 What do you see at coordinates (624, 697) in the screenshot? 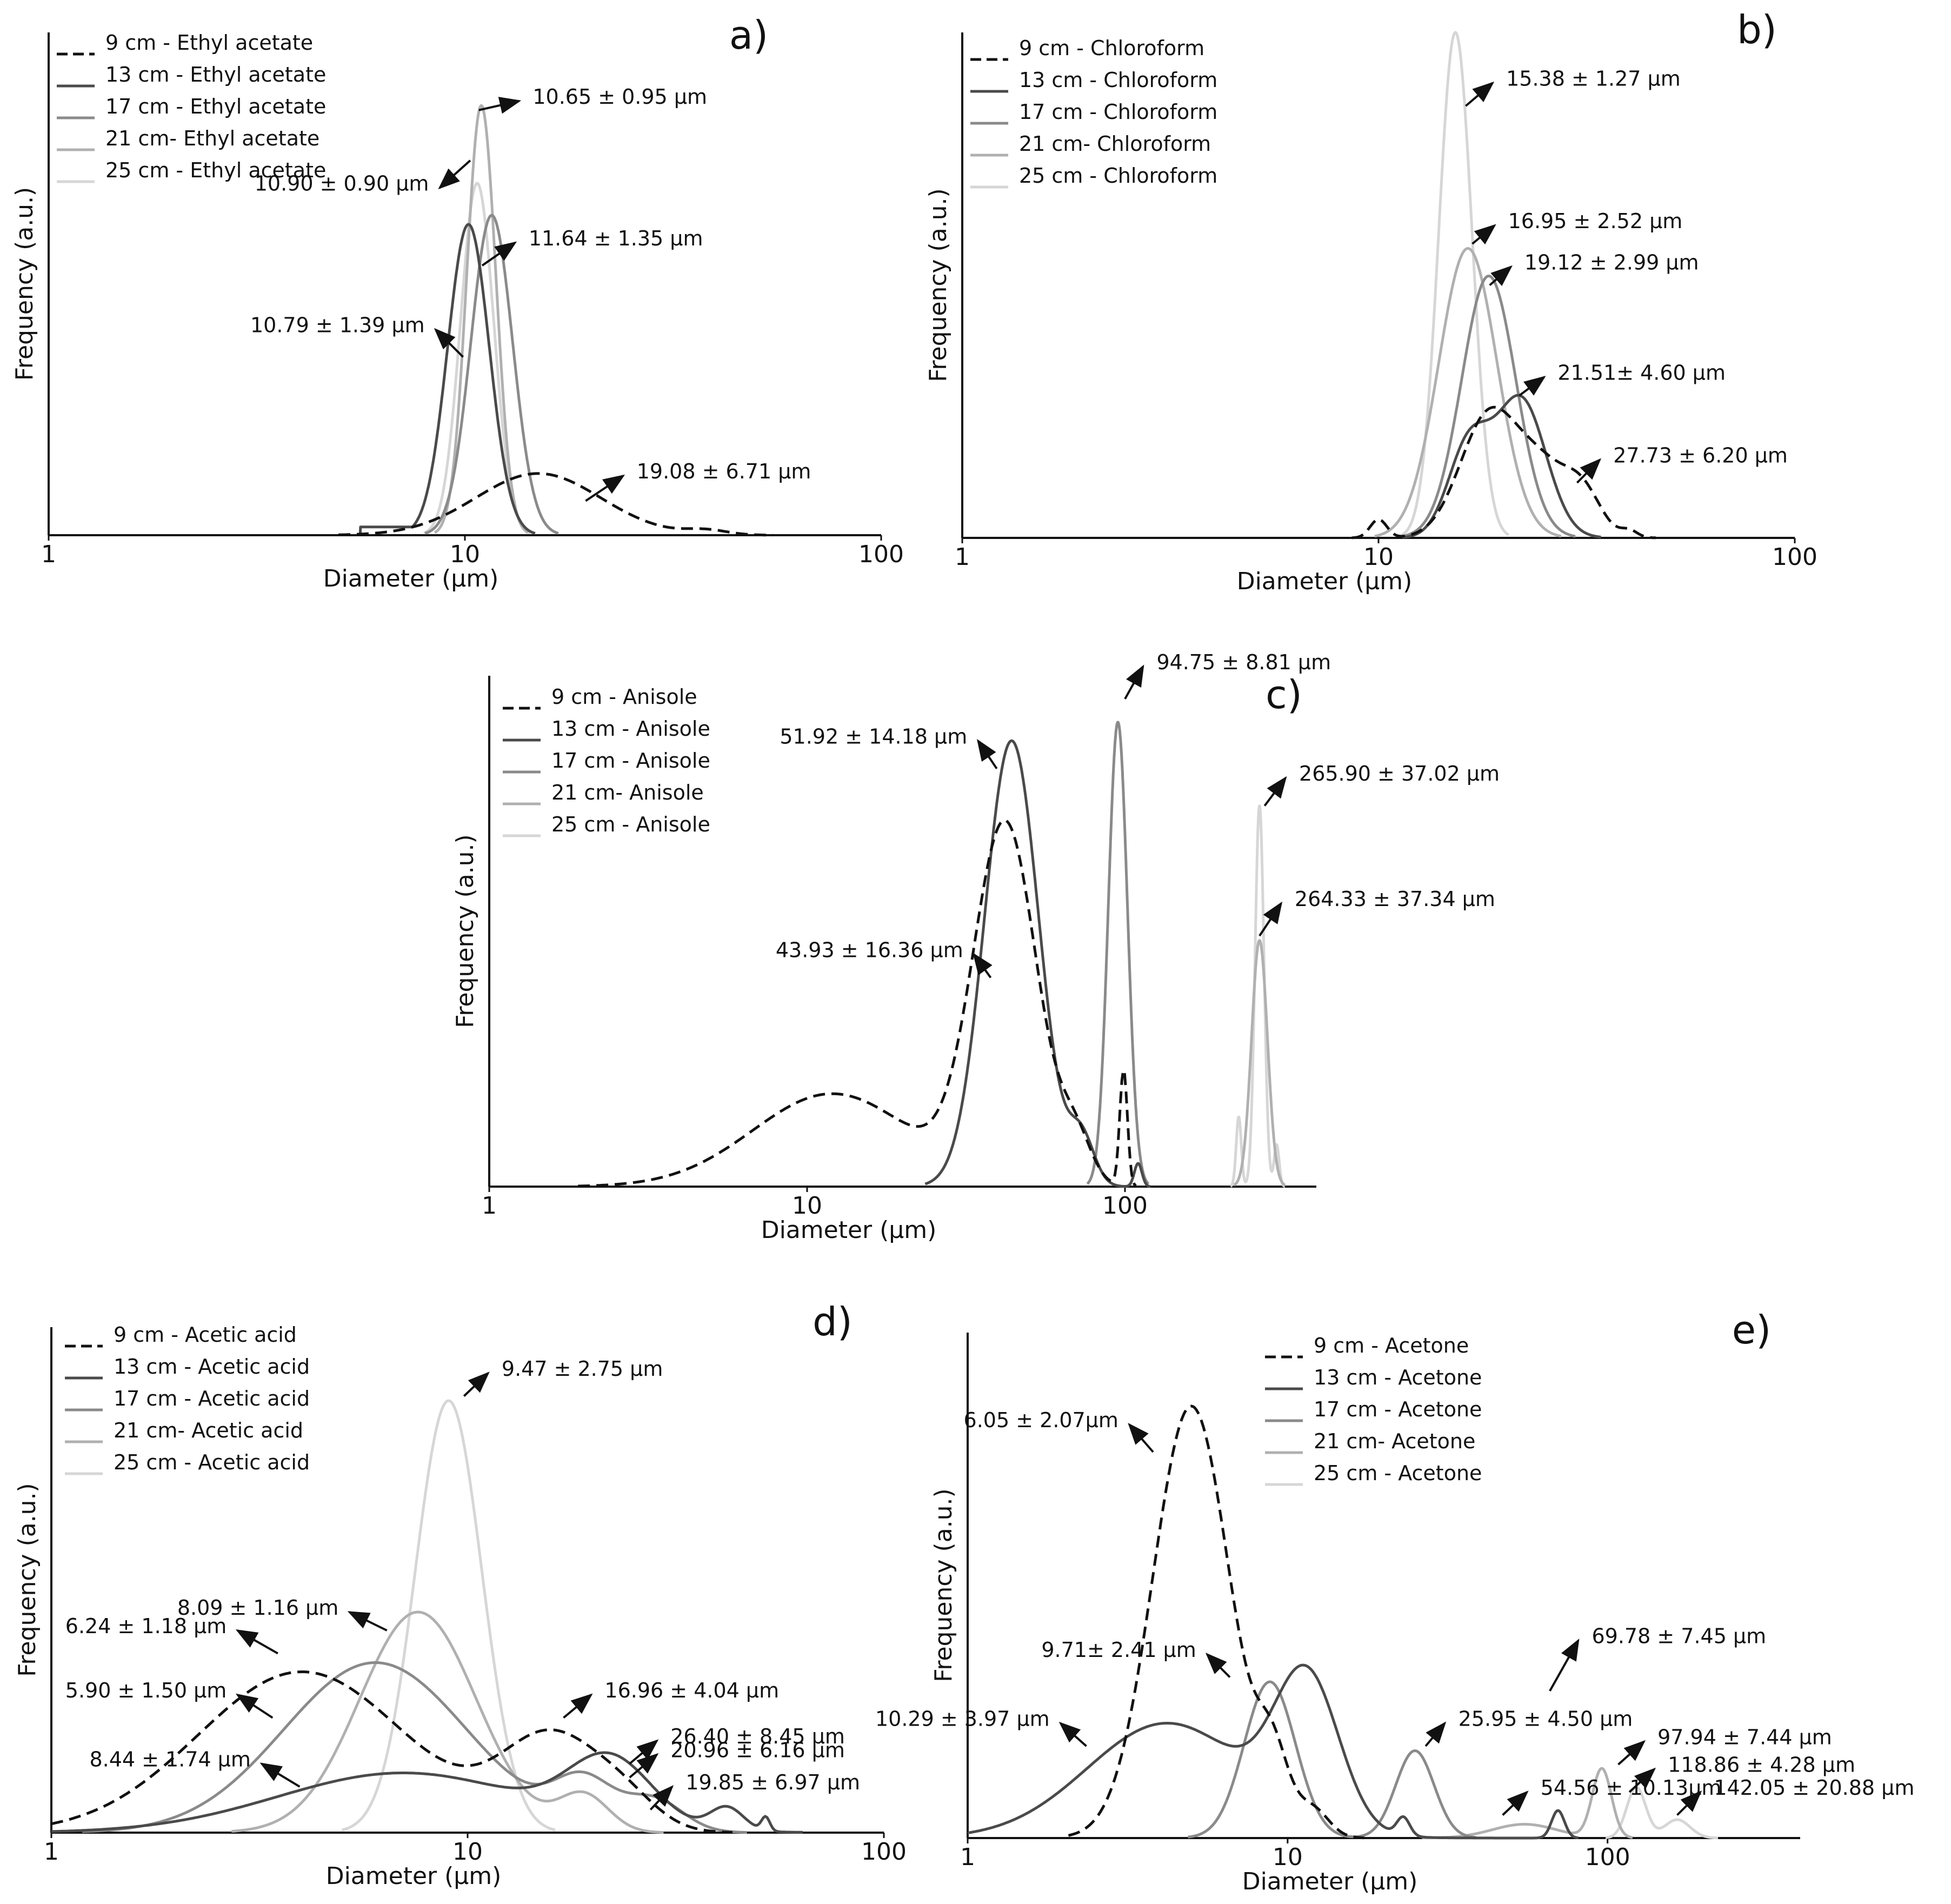
I see `legend-label: 9 cm - Anisole` at bounding box center [624, 697].